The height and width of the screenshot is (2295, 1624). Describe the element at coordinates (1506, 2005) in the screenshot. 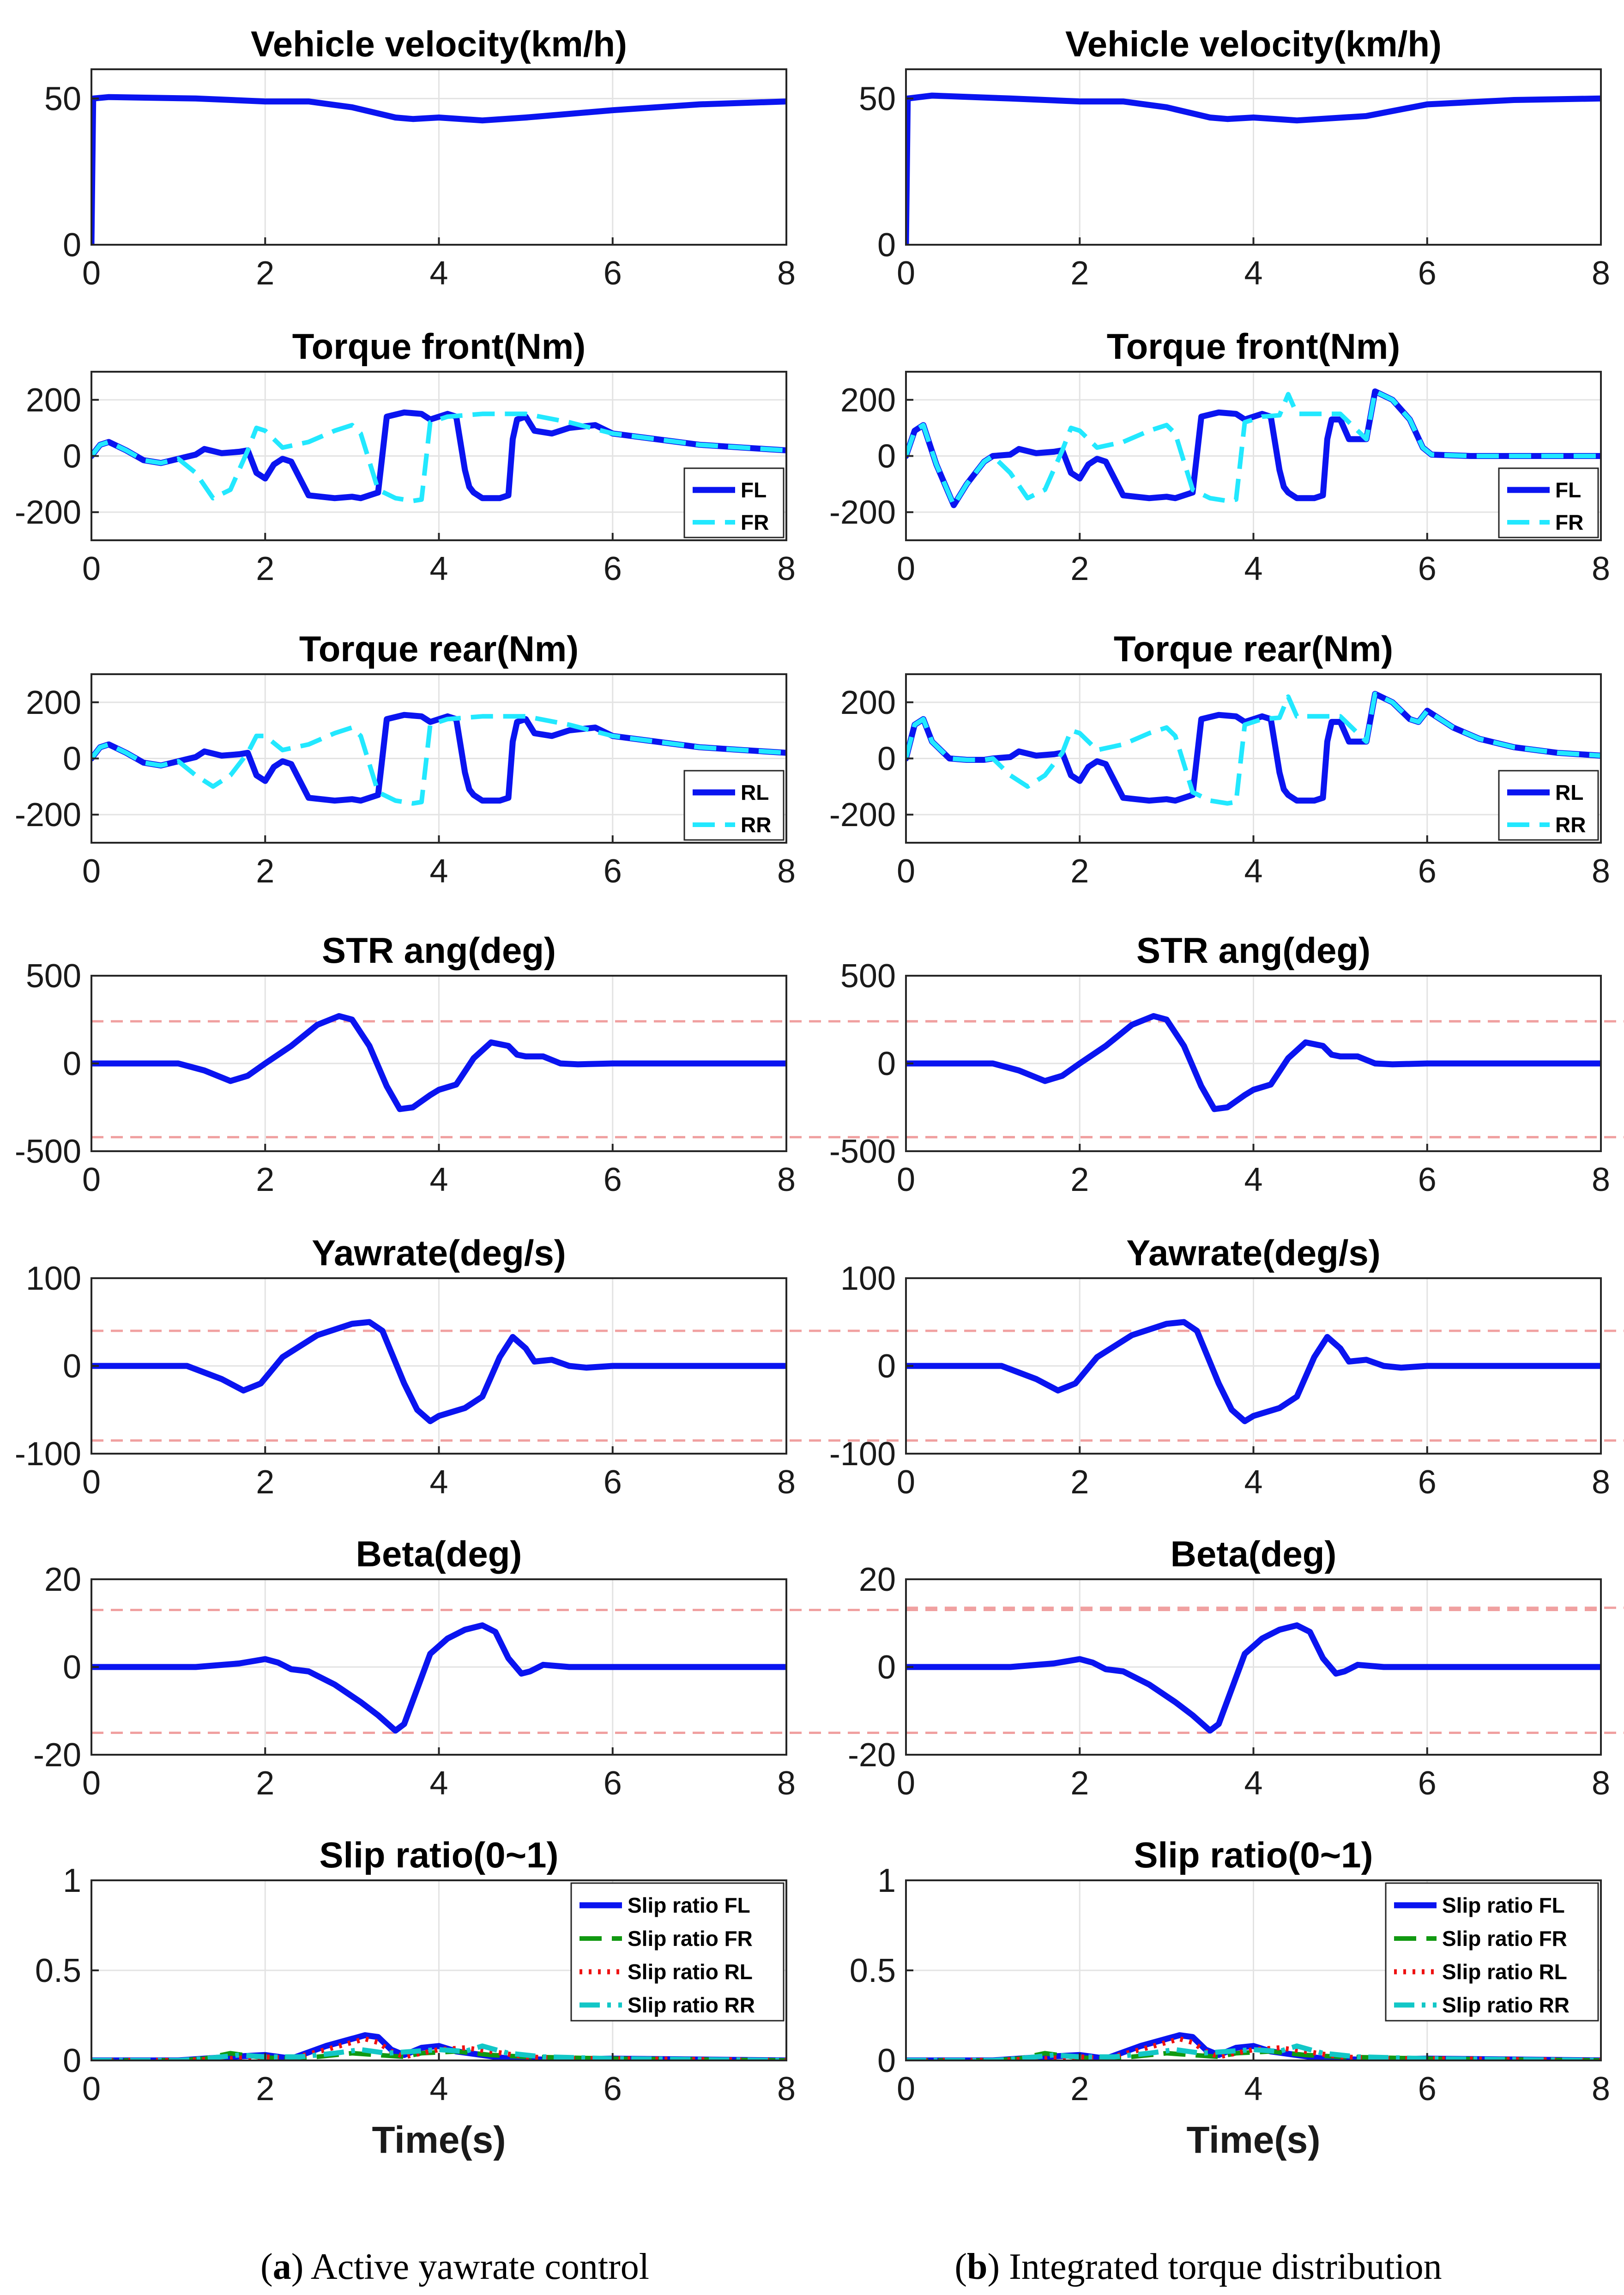

I see `chart-7b-legend-label: Slip ratio RR` at that location.